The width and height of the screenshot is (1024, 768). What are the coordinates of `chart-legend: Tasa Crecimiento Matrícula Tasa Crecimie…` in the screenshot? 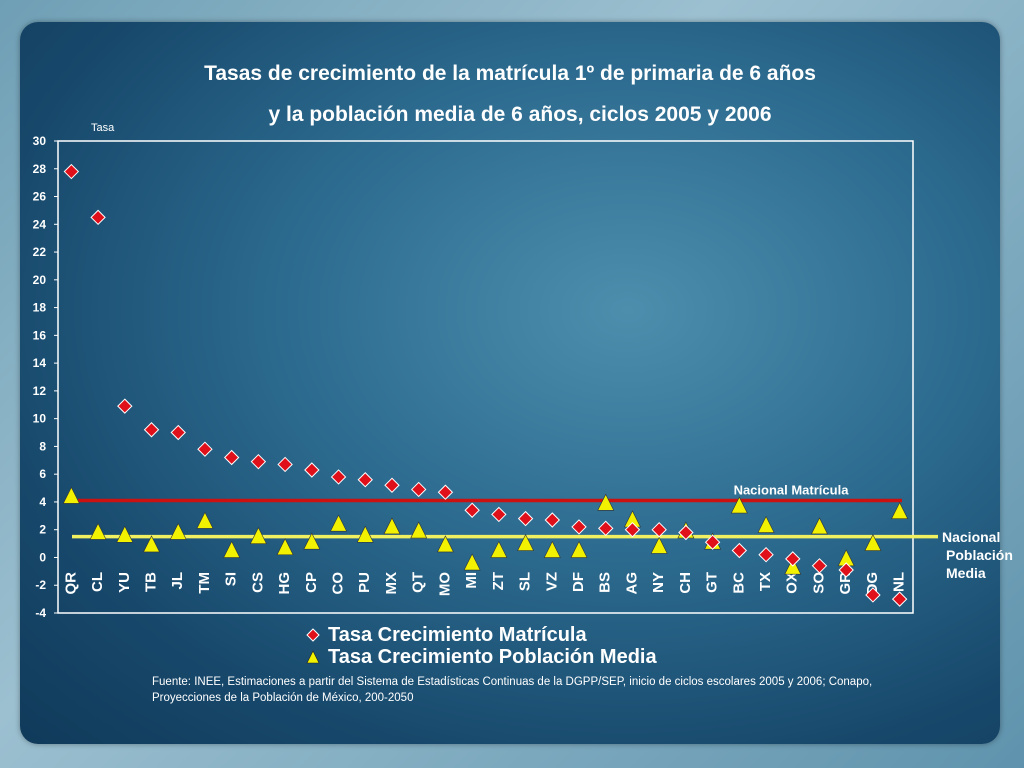 It's located at (481, 646).